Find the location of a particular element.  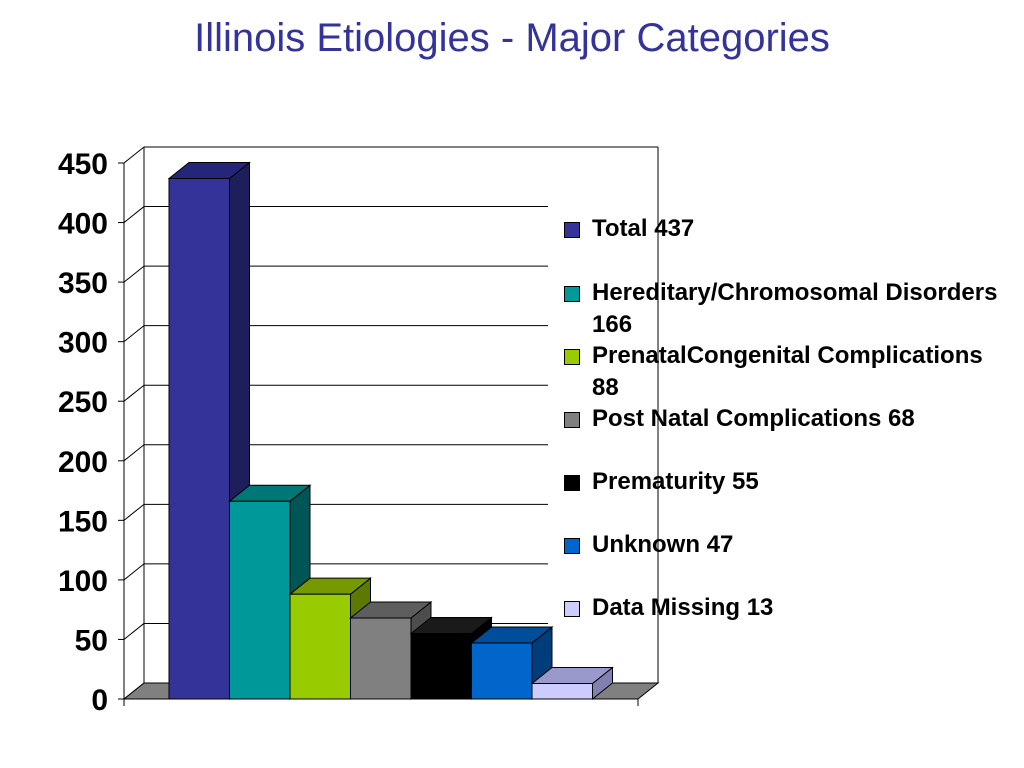

y-tick-label: 350 is located at coordinates (83, 283).